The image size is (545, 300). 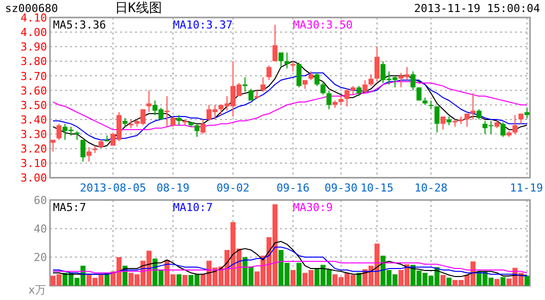 I want to click on y-tick-label: 4.10, so click(x=33, y=18).